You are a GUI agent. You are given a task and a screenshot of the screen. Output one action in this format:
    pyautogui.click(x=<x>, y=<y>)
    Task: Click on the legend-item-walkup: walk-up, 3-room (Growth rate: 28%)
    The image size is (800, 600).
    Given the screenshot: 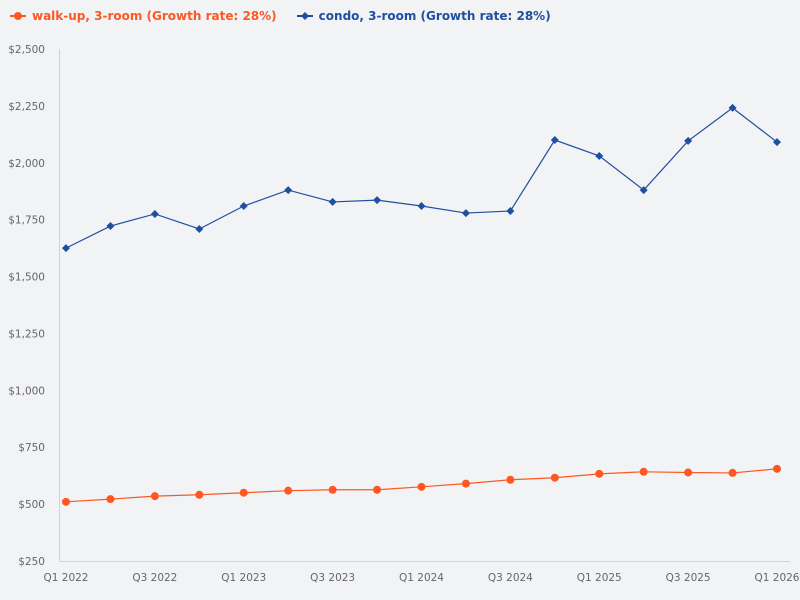 What is the action you would take?
    pyautogui.click(x=143, y=16)
    